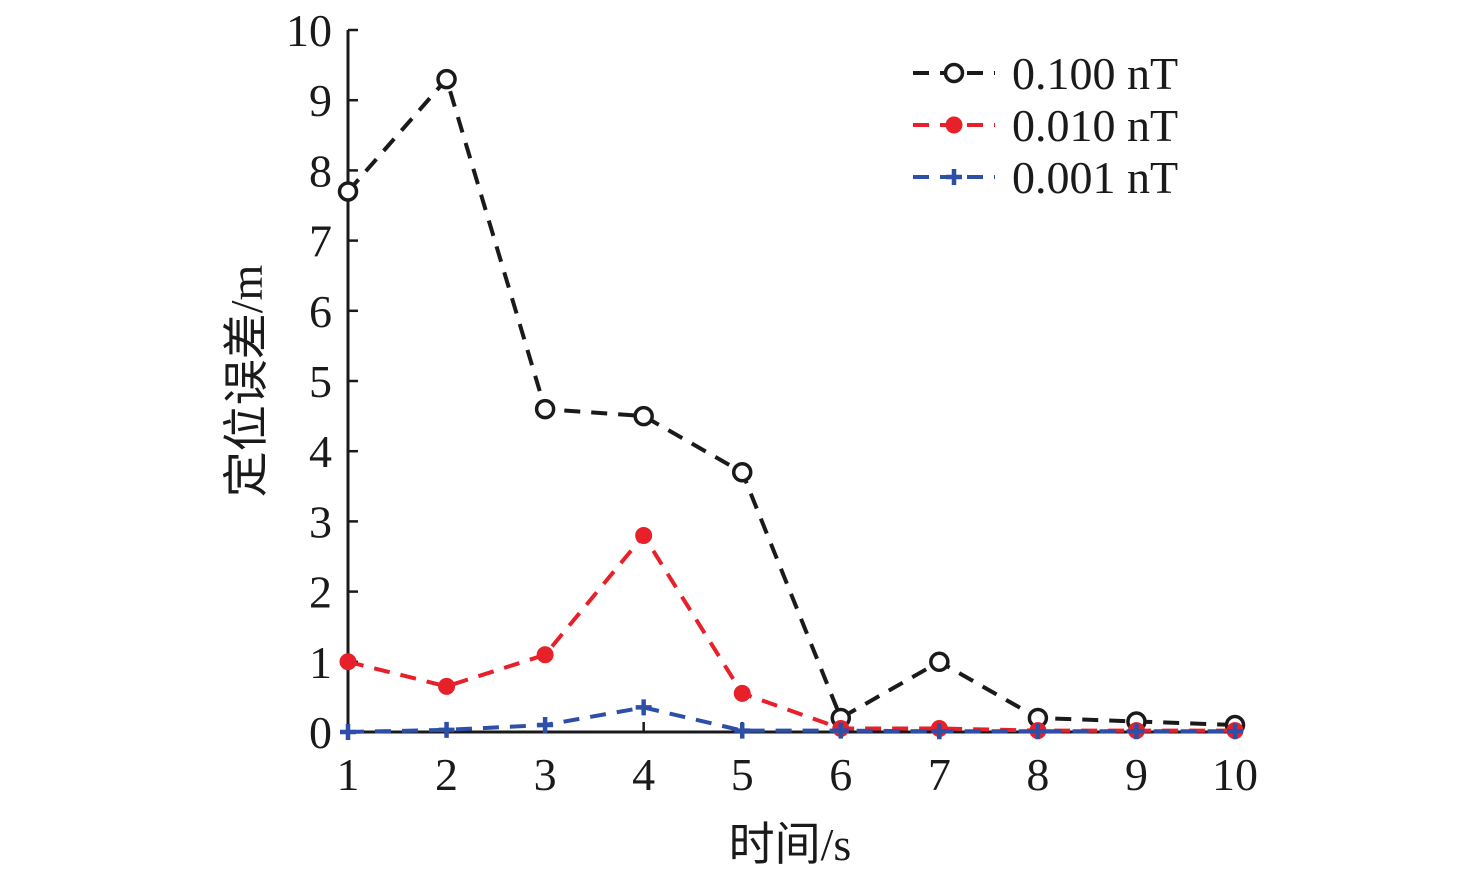 The width and height of the screenshot is (1476, 882). I want to click on y-axis-title: 定位误差/m, so click(246, 381).